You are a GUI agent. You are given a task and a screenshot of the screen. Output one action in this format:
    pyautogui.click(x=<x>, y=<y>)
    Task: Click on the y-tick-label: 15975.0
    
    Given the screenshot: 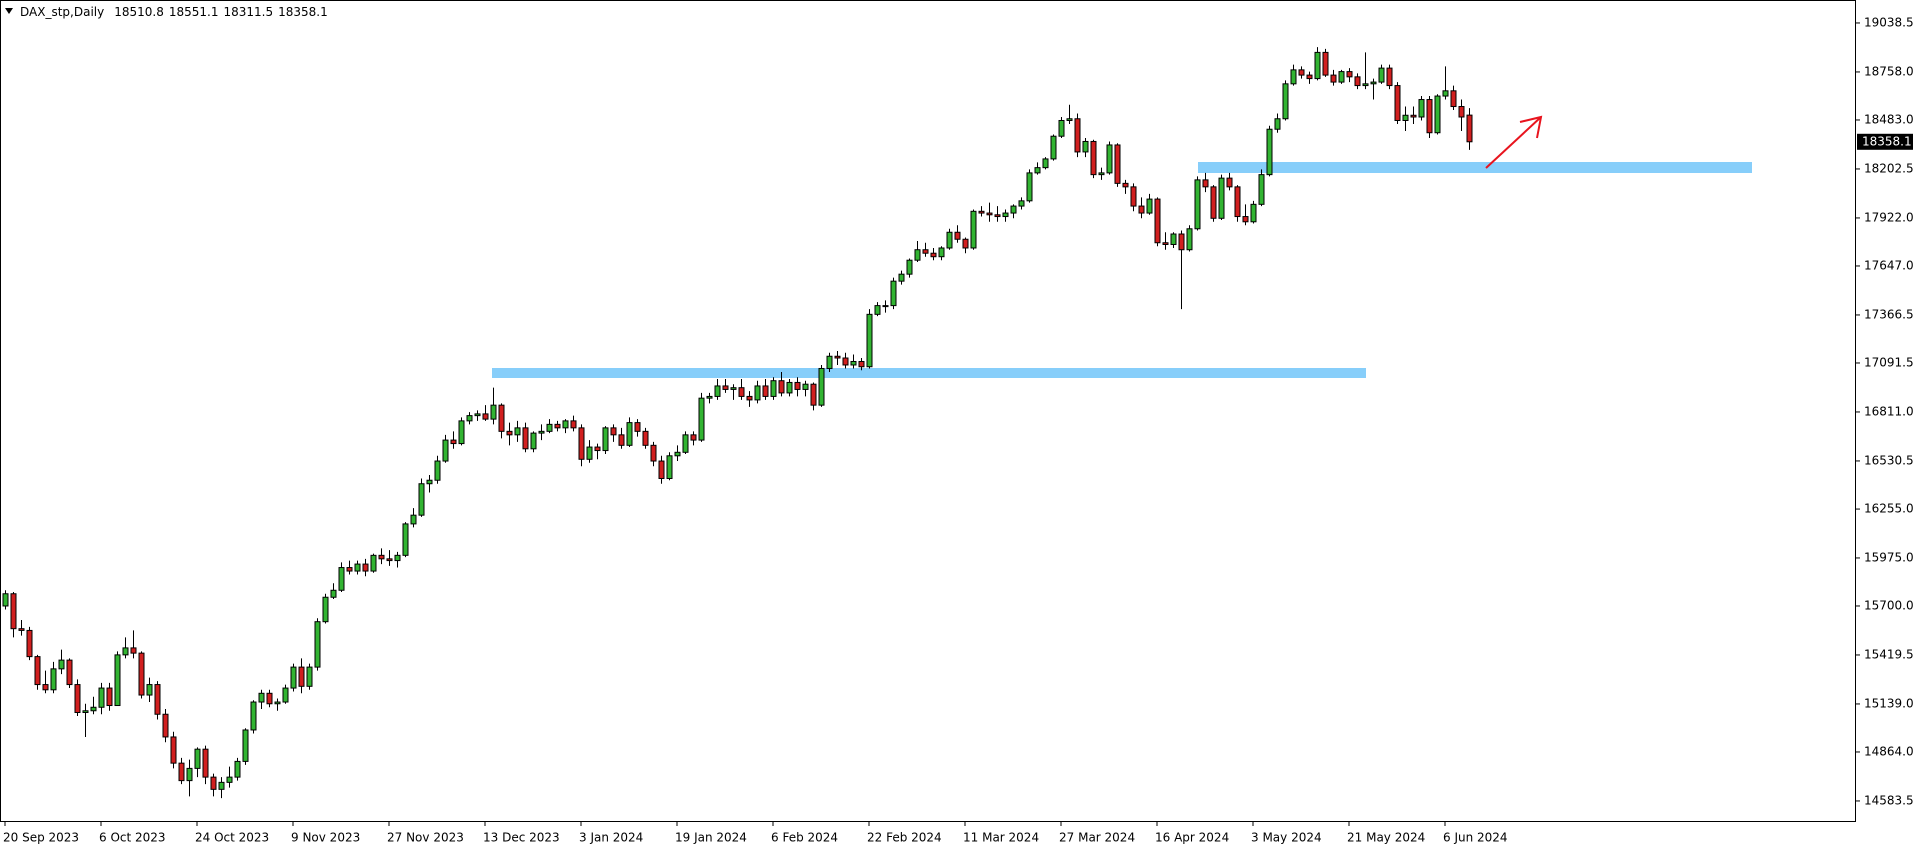 What is the action you would take?
    pyautogui.click(x=1889, y=557)
    